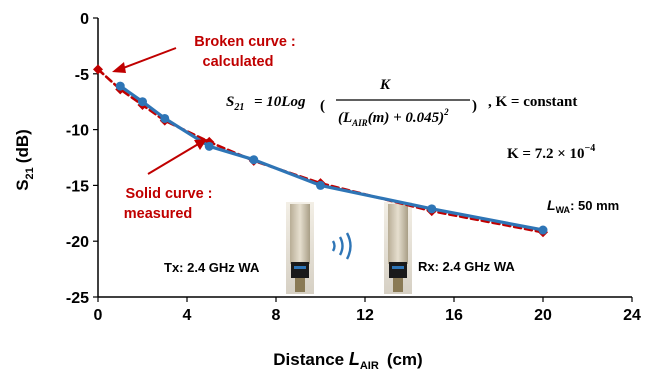 The height and width of the screenshot is (376, 649). I want to click on x-axis-title: Distance LAIR (cm), so click(347, 360).